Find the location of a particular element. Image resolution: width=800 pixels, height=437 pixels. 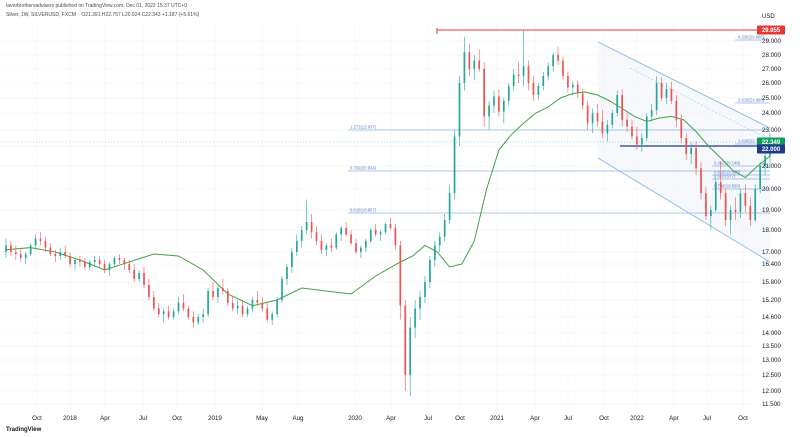

x-tick-label: 2019 is located at coordinates (215, 418).